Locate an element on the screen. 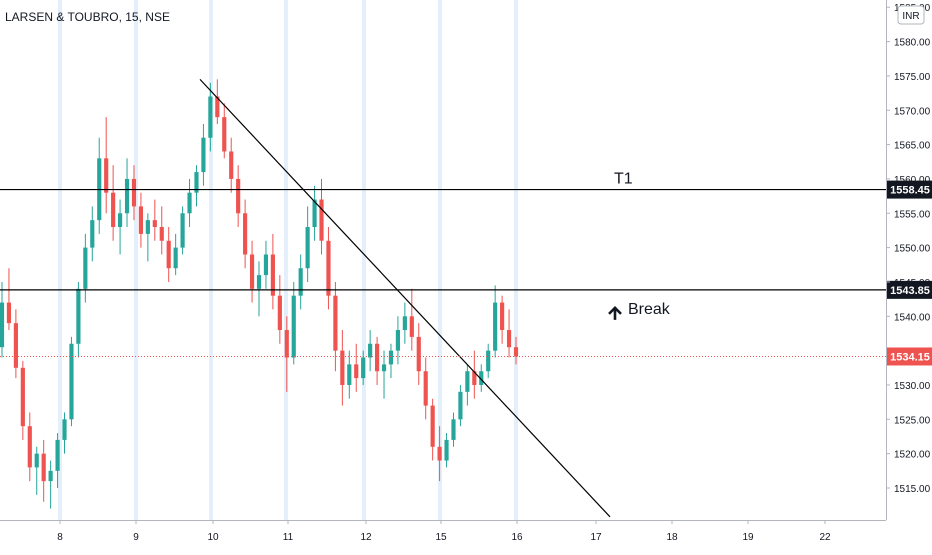 This screenshot has width=932, height=555. line-label-t1: T1 is located at coordinates (623, 179).